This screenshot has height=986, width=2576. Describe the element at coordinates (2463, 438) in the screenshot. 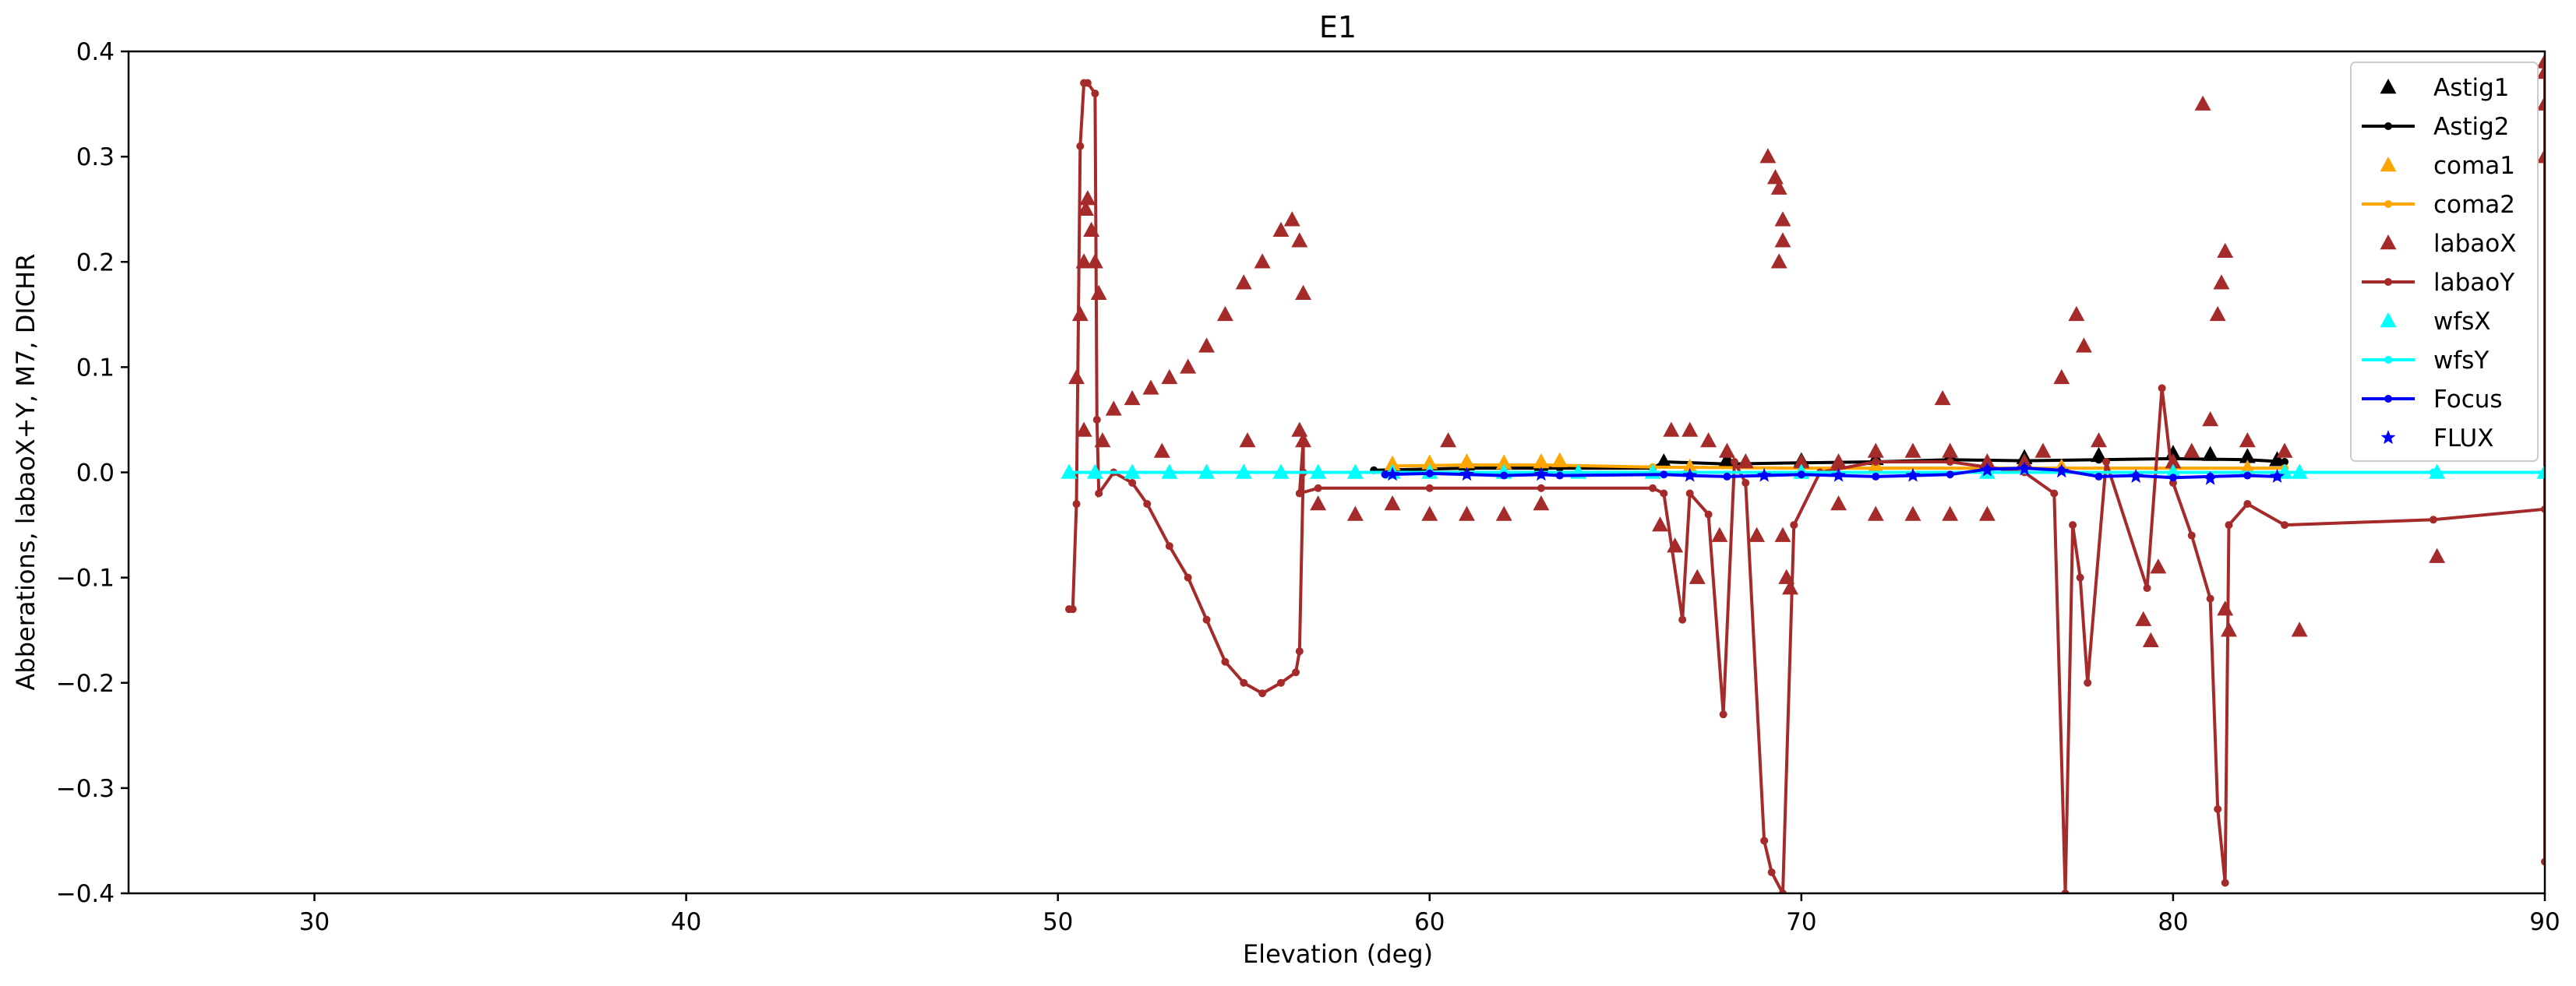

I see `legend-label-flux: FLUX` at that location.